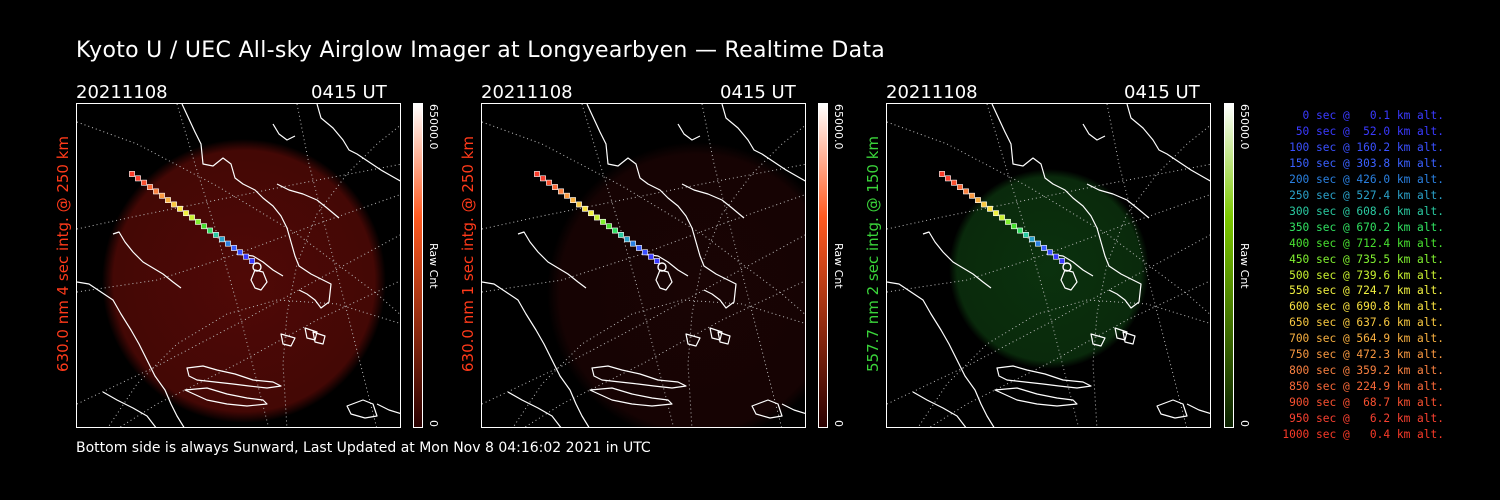  What do you see at coordinates (1363, 147) in the screenshot?
I see `legend-entry: 100 sec @ 160.2 km alt.` at bounding box center [1363, 147].